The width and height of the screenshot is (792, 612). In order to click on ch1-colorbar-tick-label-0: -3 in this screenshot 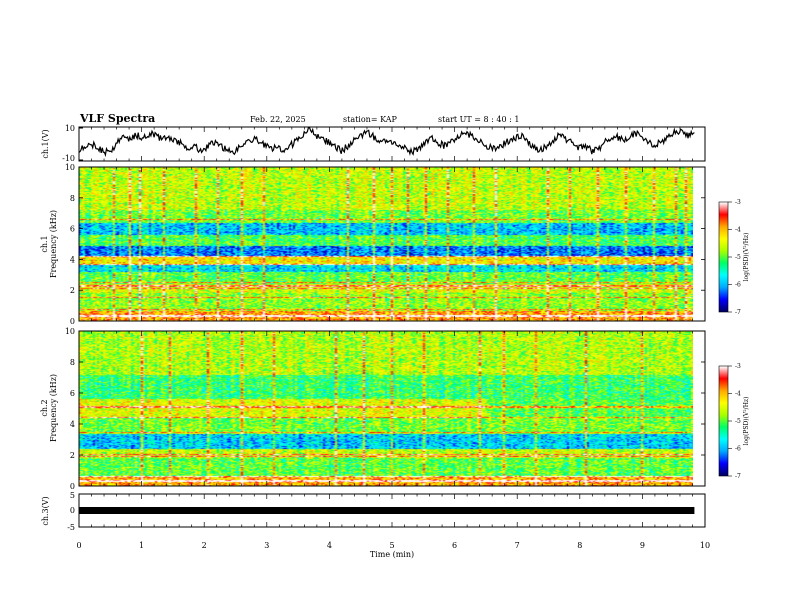, I will do `click(738, 202)`.